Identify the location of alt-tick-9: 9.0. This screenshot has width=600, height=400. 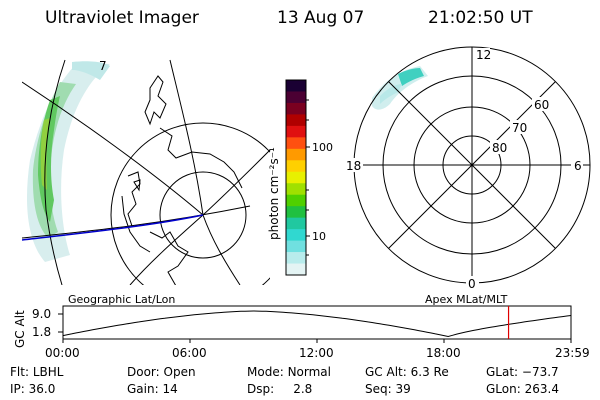
(41, 314).